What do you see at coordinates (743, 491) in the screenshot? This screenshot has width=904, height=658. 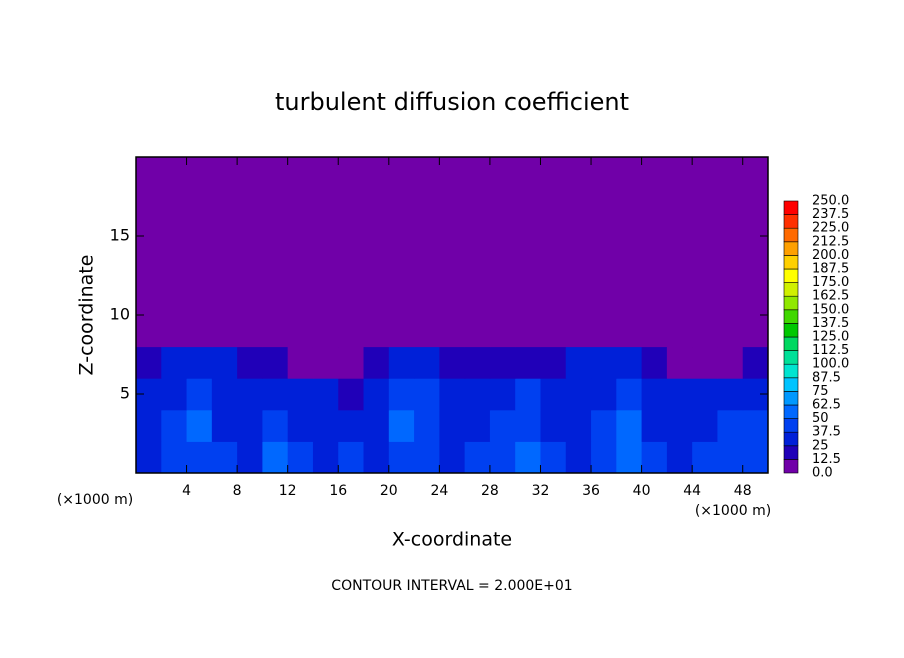 I see `x-tick-label: 48` at bounding box center [743, 491].